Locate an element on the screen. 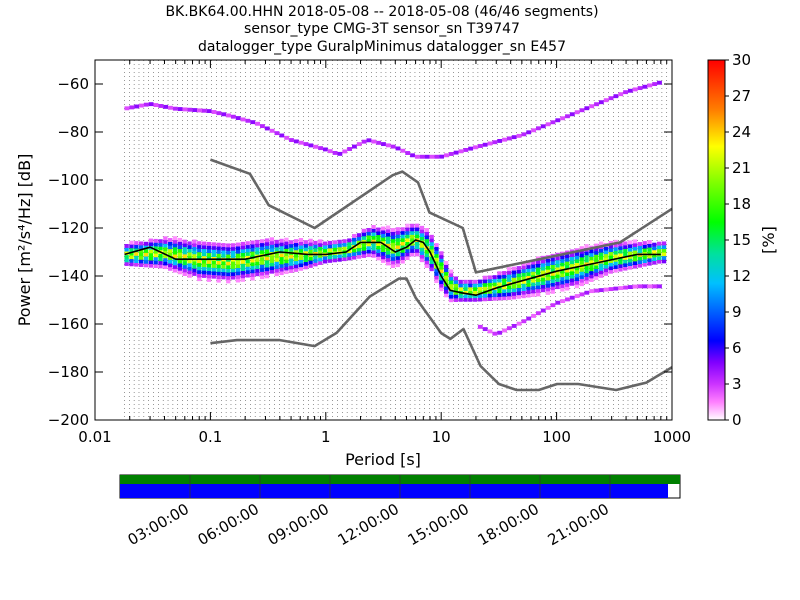 This screenshot has width=800, height=600. y-tick-label: −100 is located at coordinates (68, 180).